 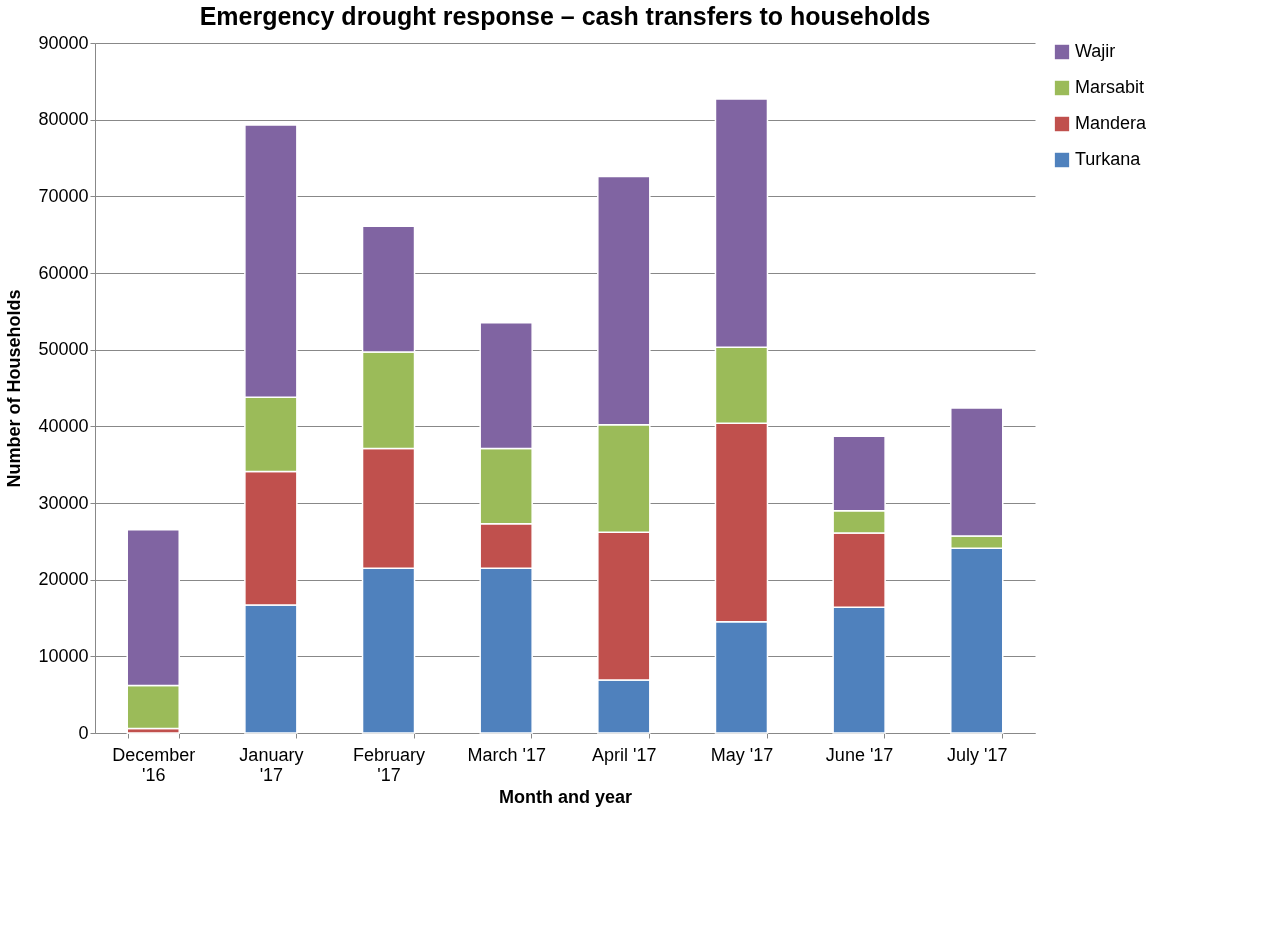 What do you see at coordinates (154, 764) in the screenshot?
I see `x-tick-label: December '16` at bounding box center [154, 764].